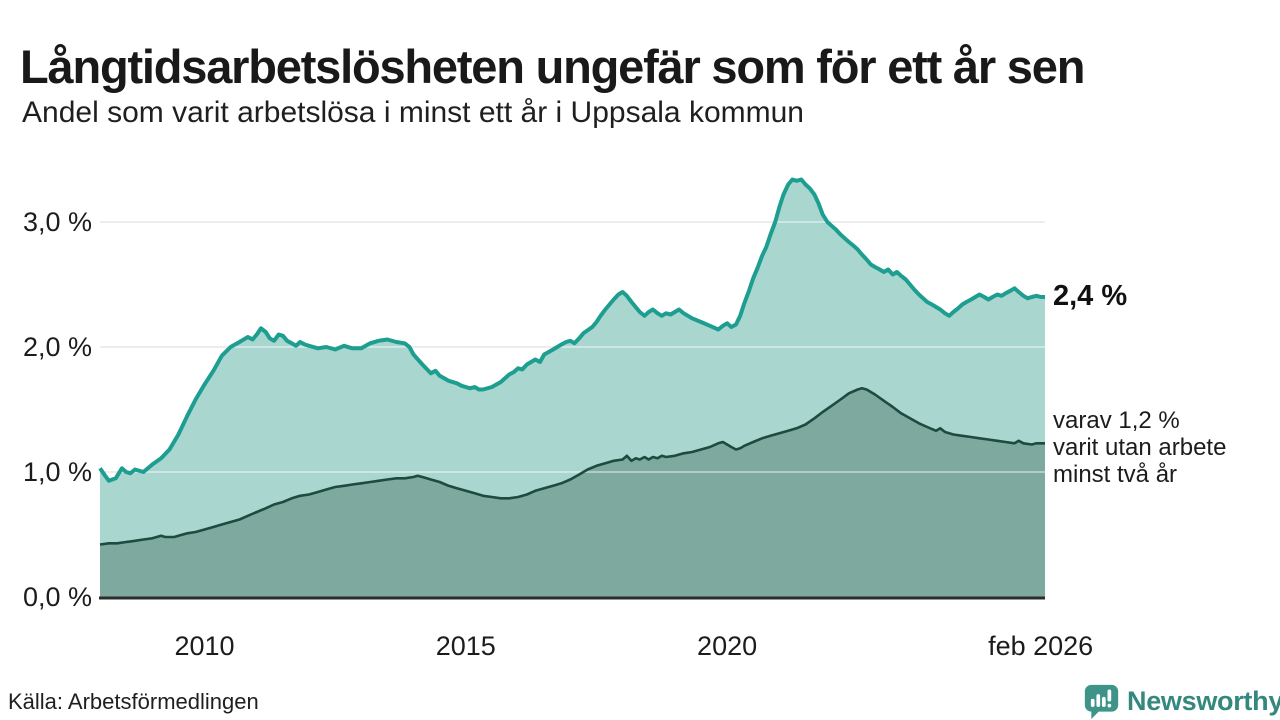 The height and width of the screenshot is (720, 1280). I want to click on annotation-line: varav 1,2 %, so click(1116, 420).